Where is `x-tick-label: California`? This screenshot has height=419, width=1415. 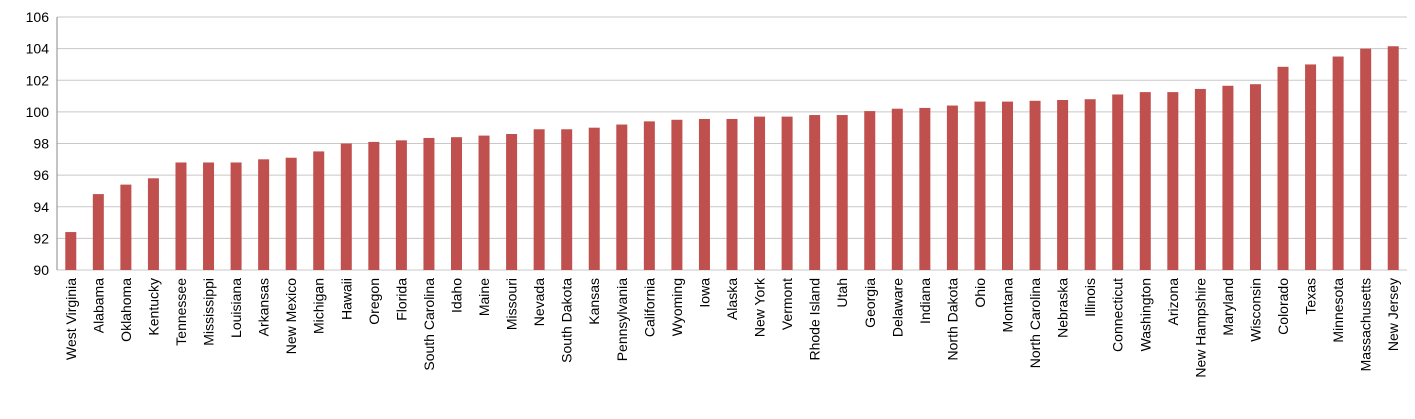
x-tick-label: California is located at coordinates (649, 307).